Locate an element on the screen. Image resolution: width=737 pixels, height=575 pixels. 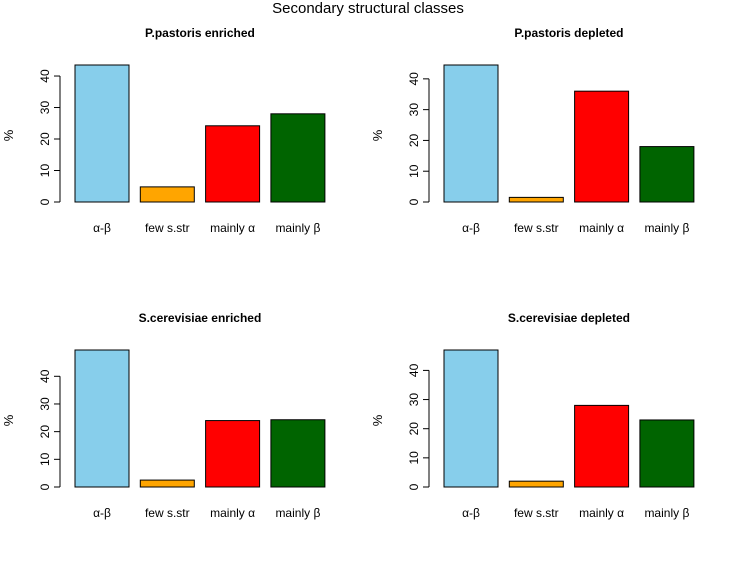
panel-title: S.cerevisiae enriched is located at coordinates (200, 318).